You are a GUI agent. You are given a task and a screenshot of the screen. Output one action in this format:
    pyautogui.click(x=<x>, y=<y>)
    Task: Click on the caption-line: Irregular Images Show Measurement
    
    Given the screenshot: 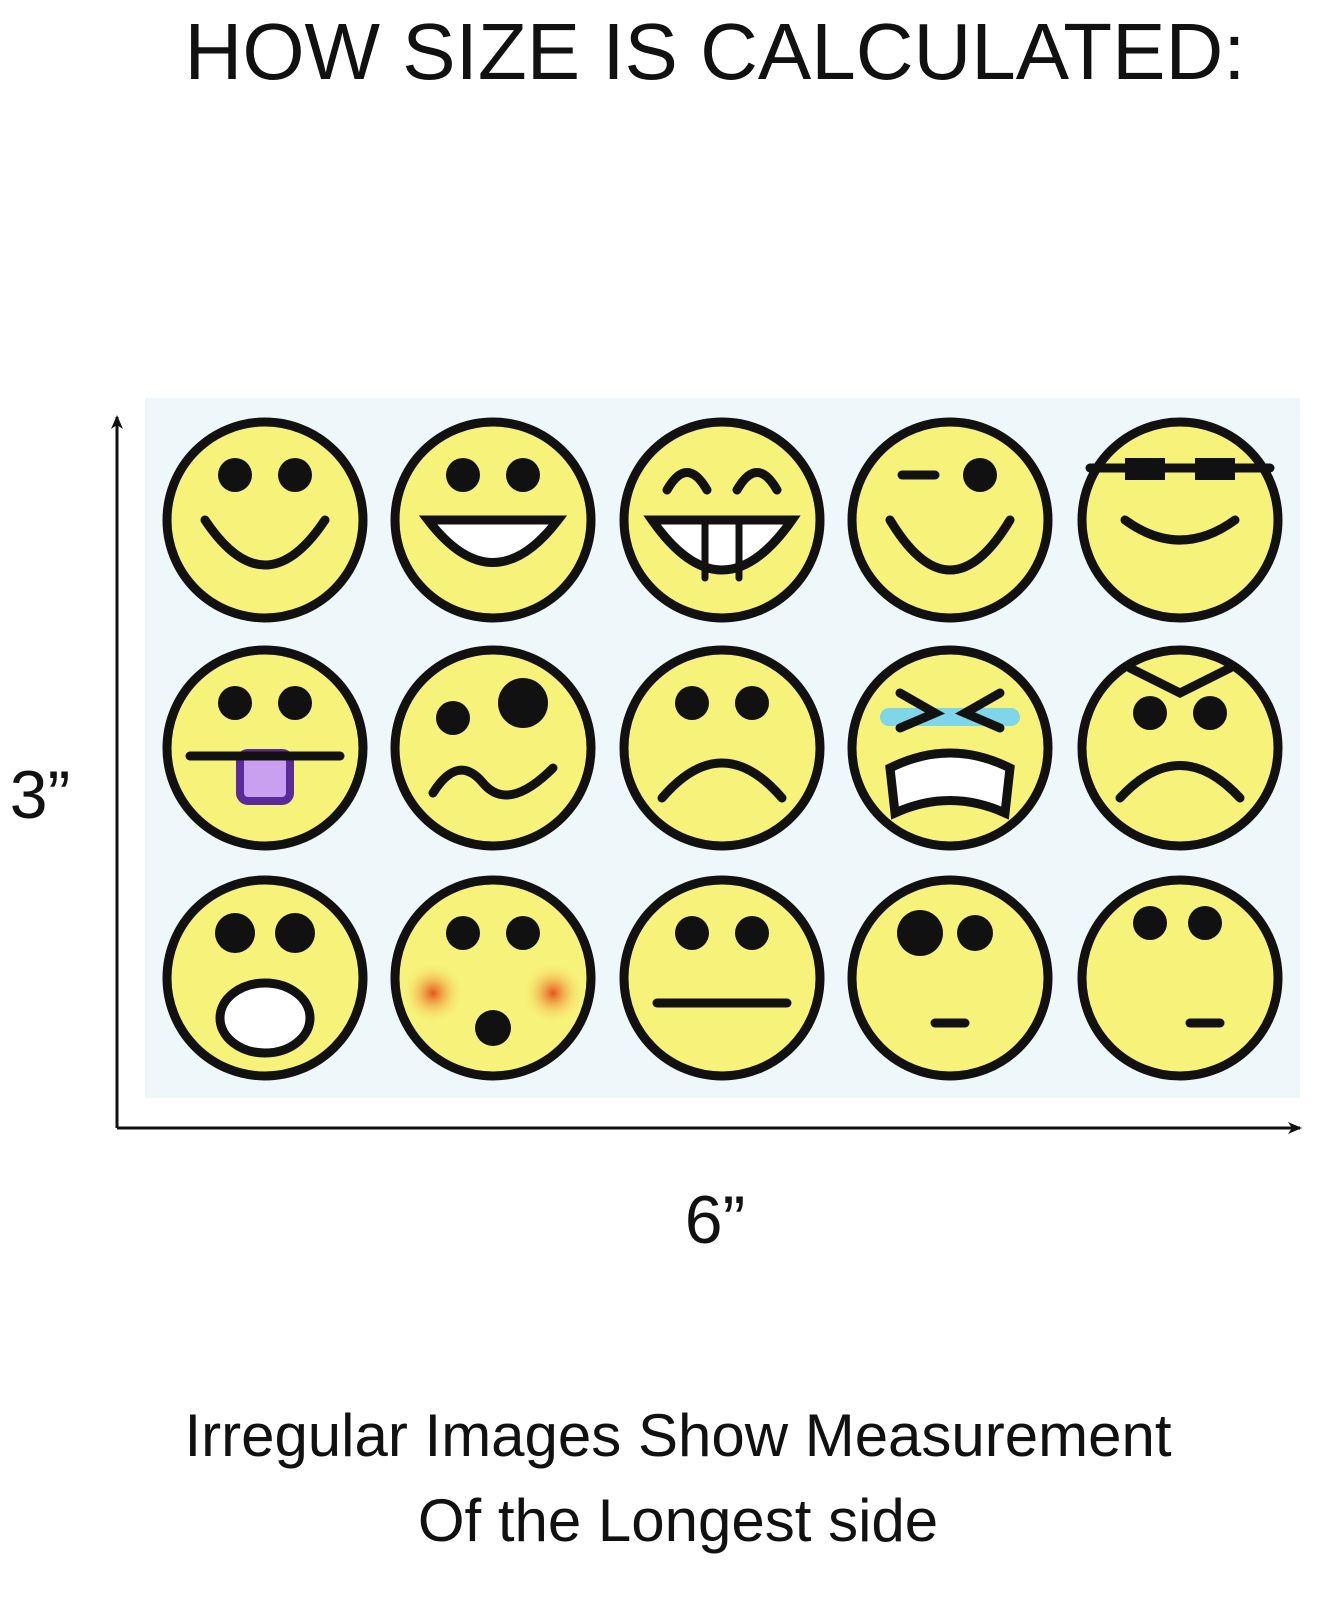 What is the action you would take?
    pyautogui.click(x=677, y=1435)
    